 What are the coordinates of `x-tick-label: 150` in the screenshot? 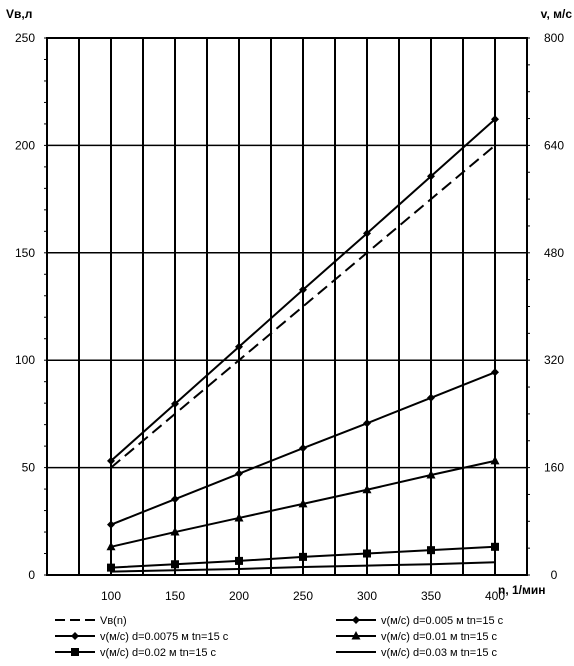 It's located at (175, 596).